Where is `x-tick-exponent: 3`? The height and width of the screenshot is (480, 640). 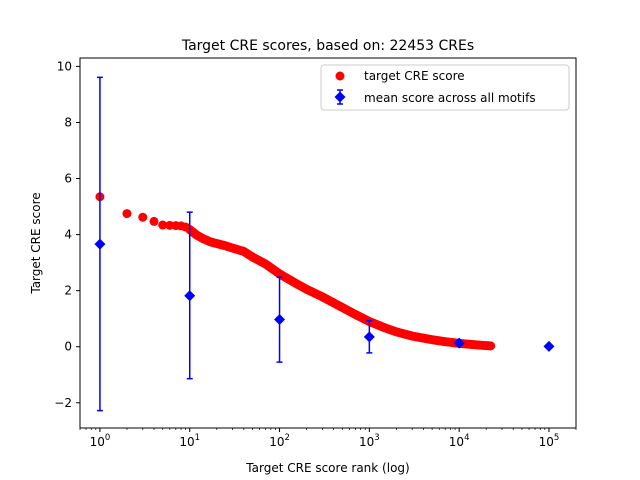
x-tick-exponent: 3 is located at coordinates (376, 438).